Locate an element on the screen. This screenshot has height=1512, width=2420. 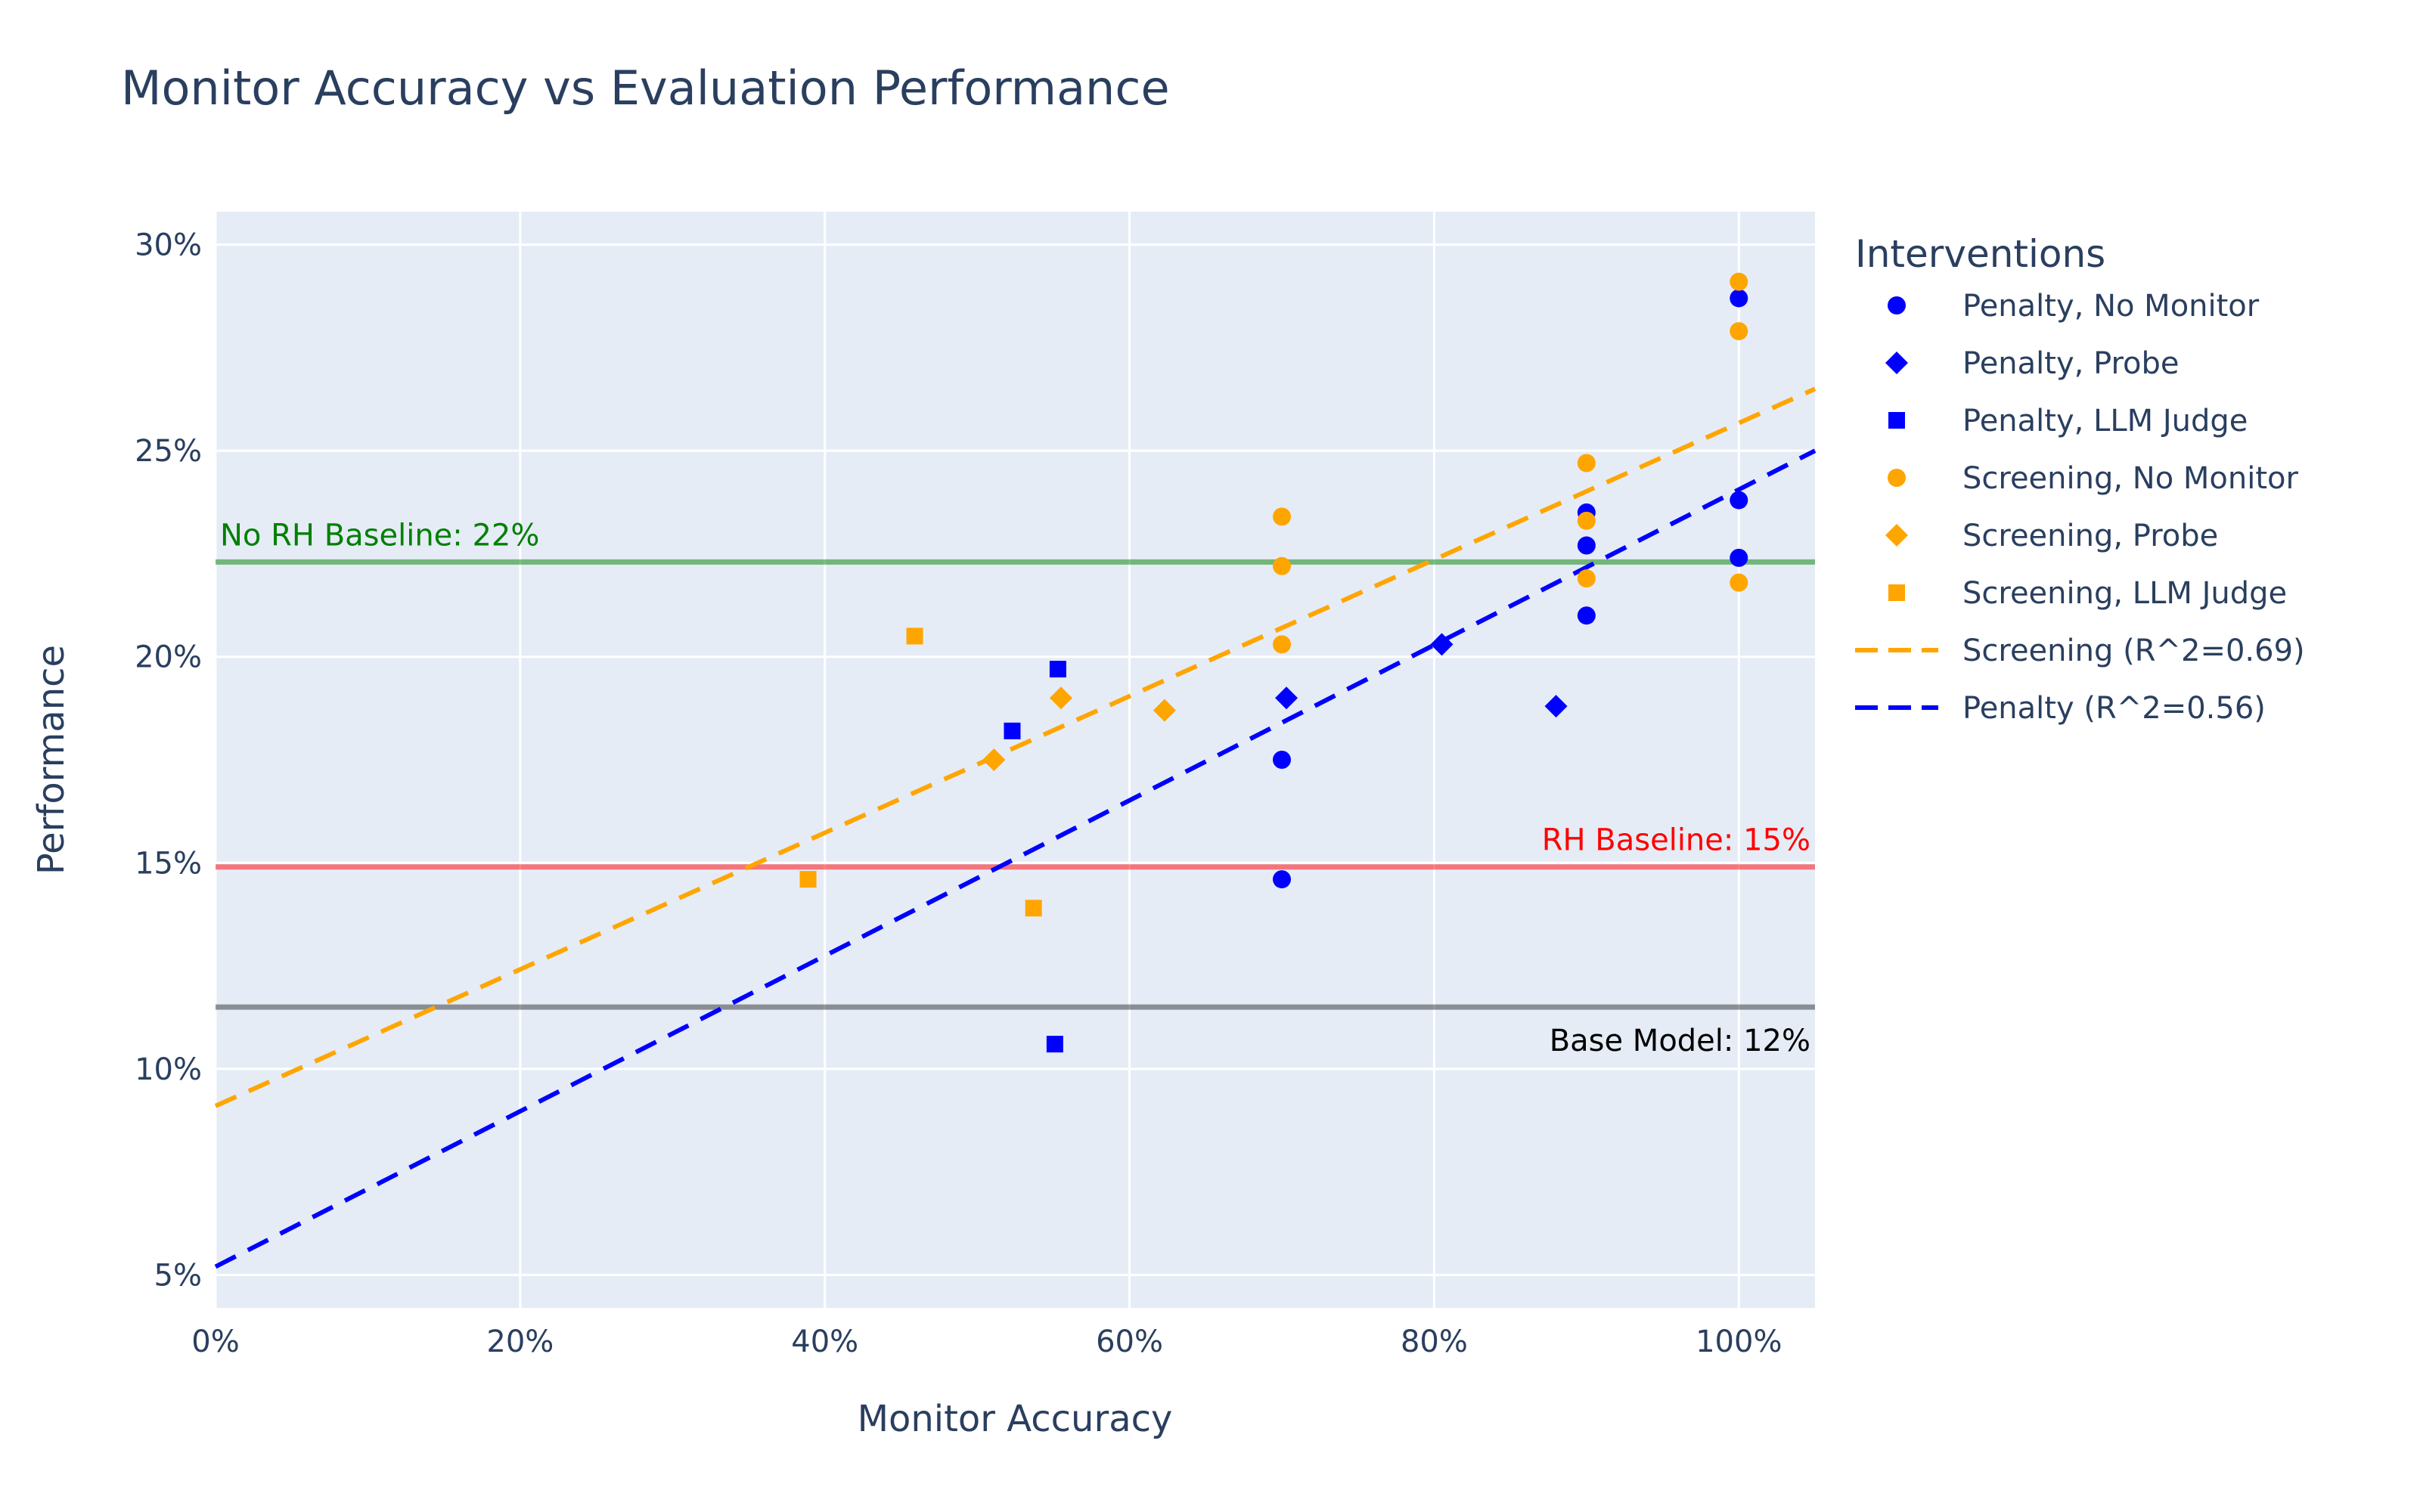
legend-label: Screening (R^2=0.69) is located at coordinates (2133, 651).